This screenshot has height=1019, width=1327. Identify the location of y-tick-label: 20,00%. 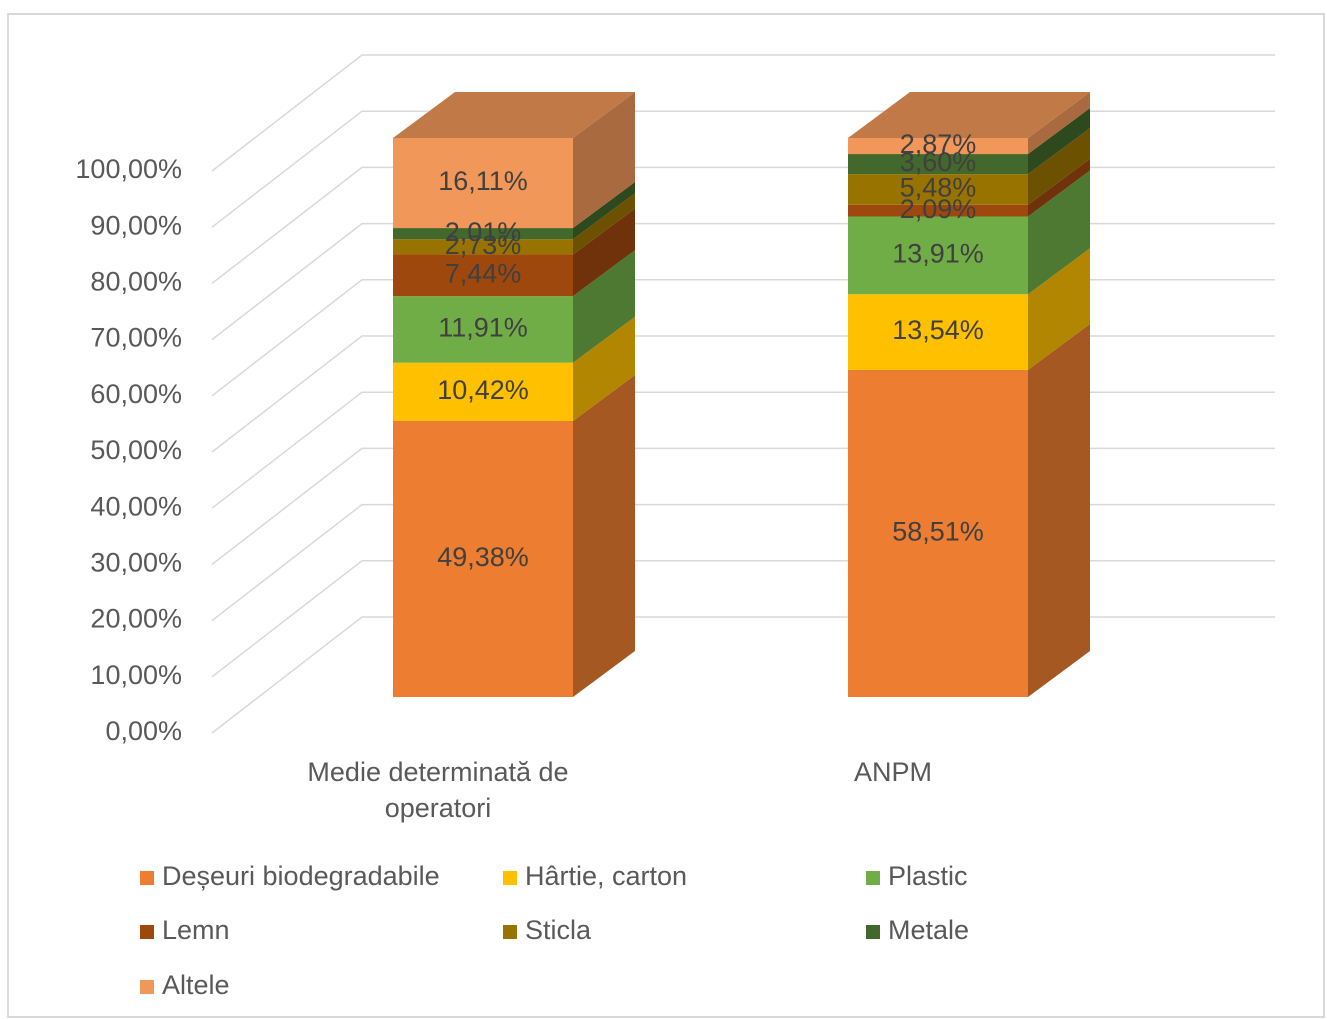
(136, 619).